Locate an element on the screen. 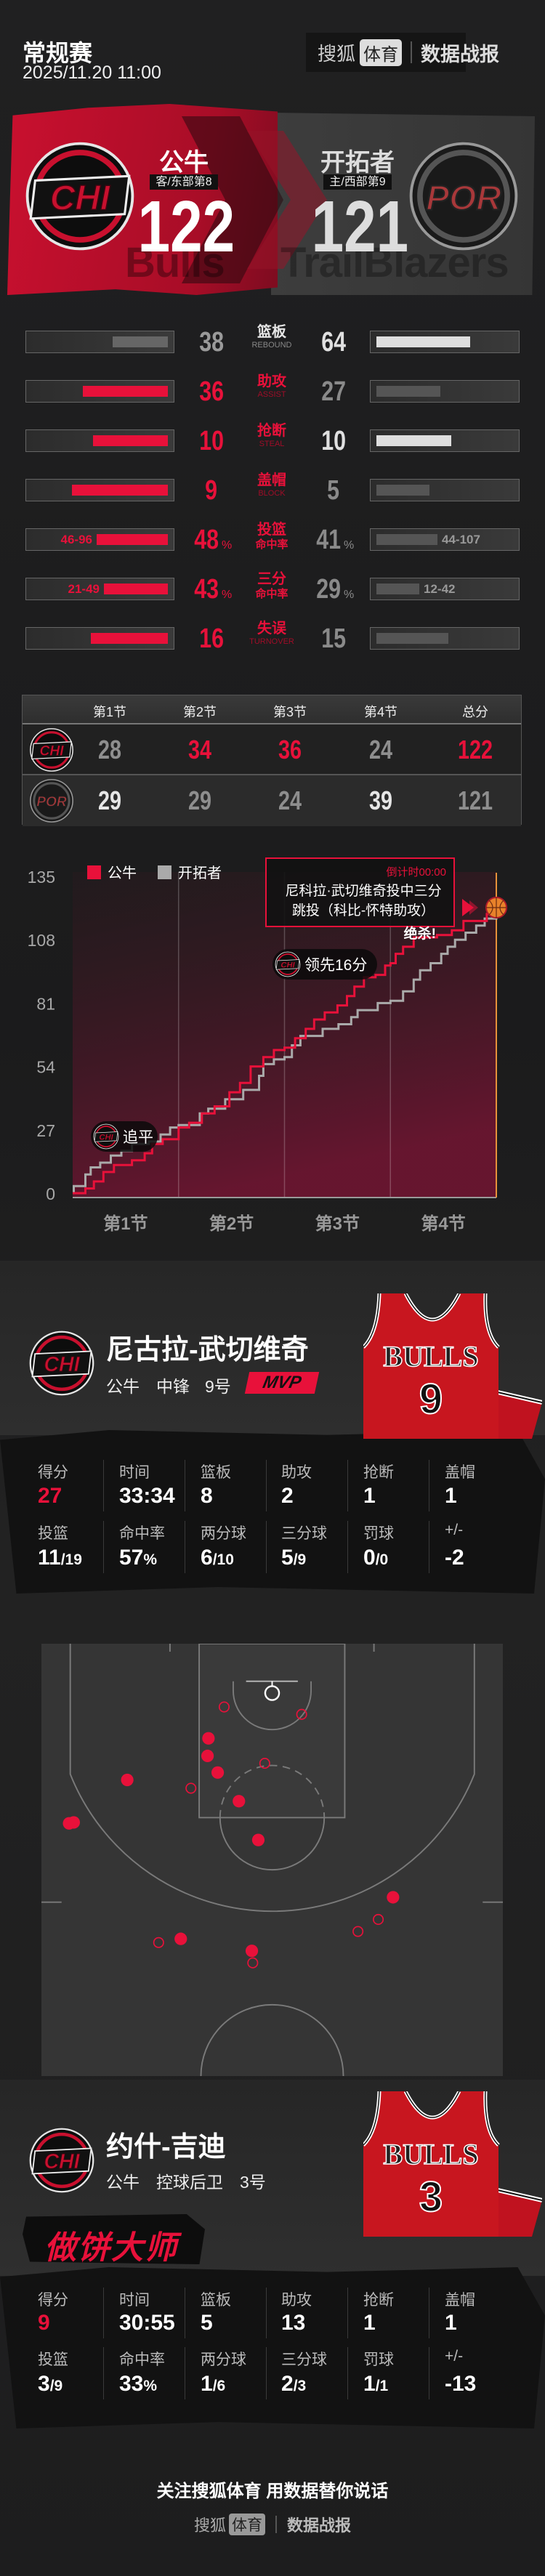 Image resolution: width=545 pixels, height=2576 pixels. team-stat-row: 16 失误 TURNOVER 15 is located at coordinates (272, 637).